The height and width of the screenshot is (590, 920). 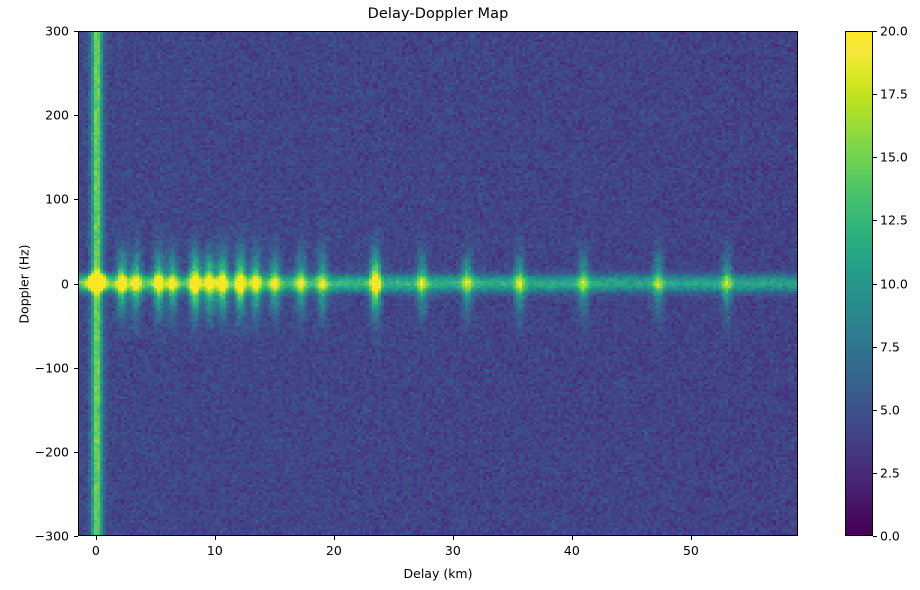 I want to click on y-tick-label: 200, so click(x=57, y=115).